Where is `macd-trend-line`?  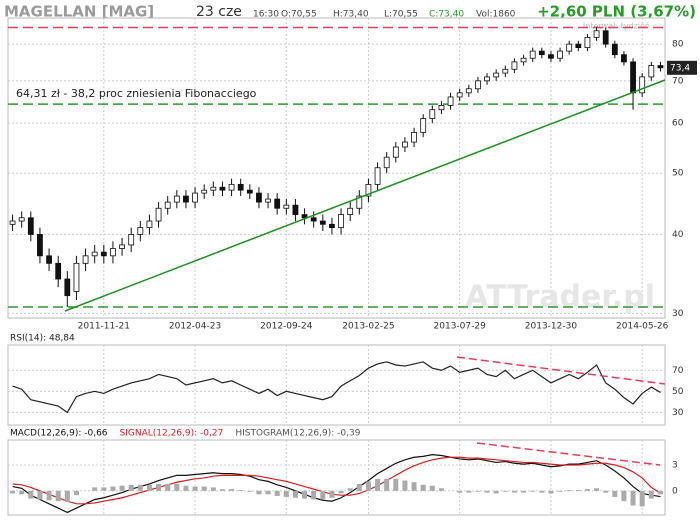 macd-trend-line is located at coordinates (568, 454).